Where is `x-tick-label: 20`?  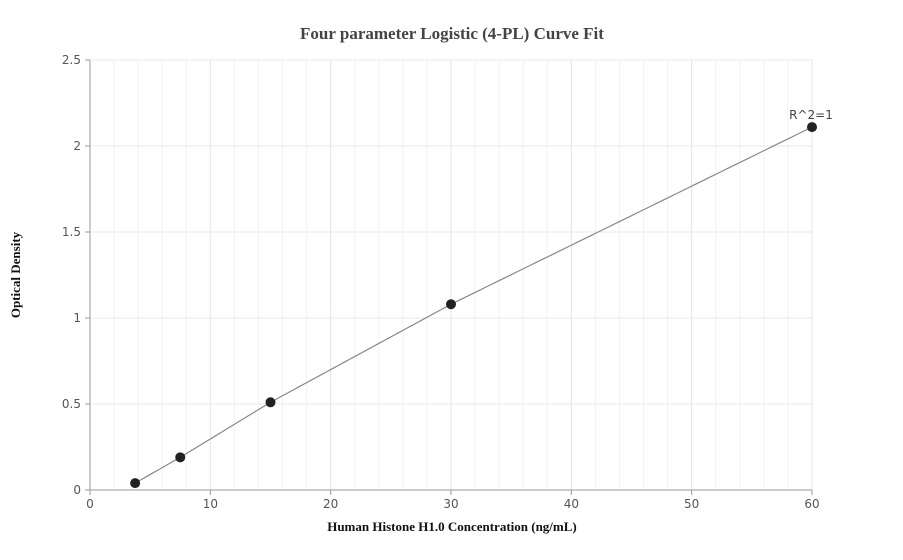
x-tick-label: 20 is located at coordinates (330, 504).